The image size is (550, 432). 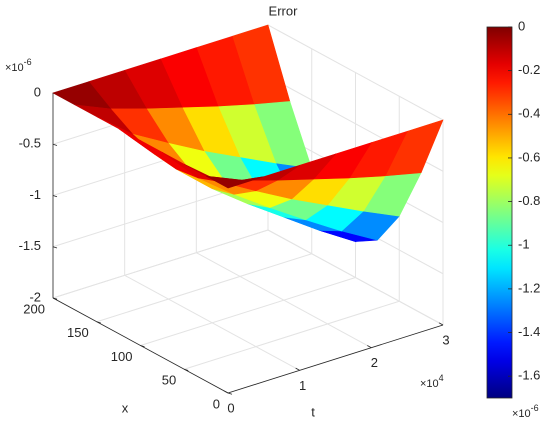 What do you see at coordinates (529, 69) in the screenshot?
I see `colorbar-tick-label: -0.2` at bounding box center [529, 69].